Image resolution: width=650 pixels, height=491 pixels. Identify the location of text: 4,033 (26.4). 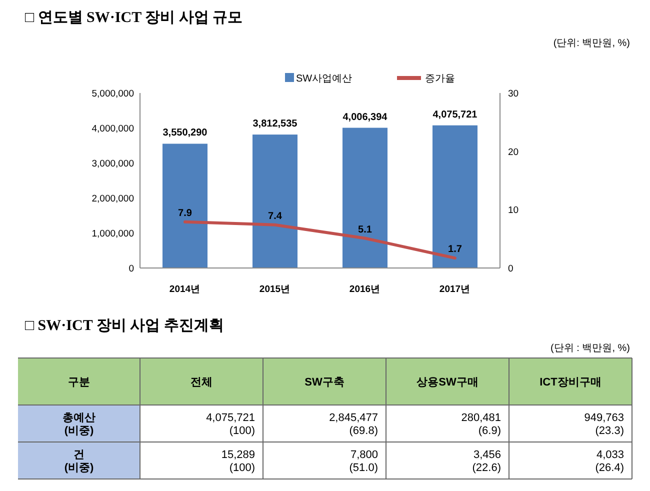
(609, 461).